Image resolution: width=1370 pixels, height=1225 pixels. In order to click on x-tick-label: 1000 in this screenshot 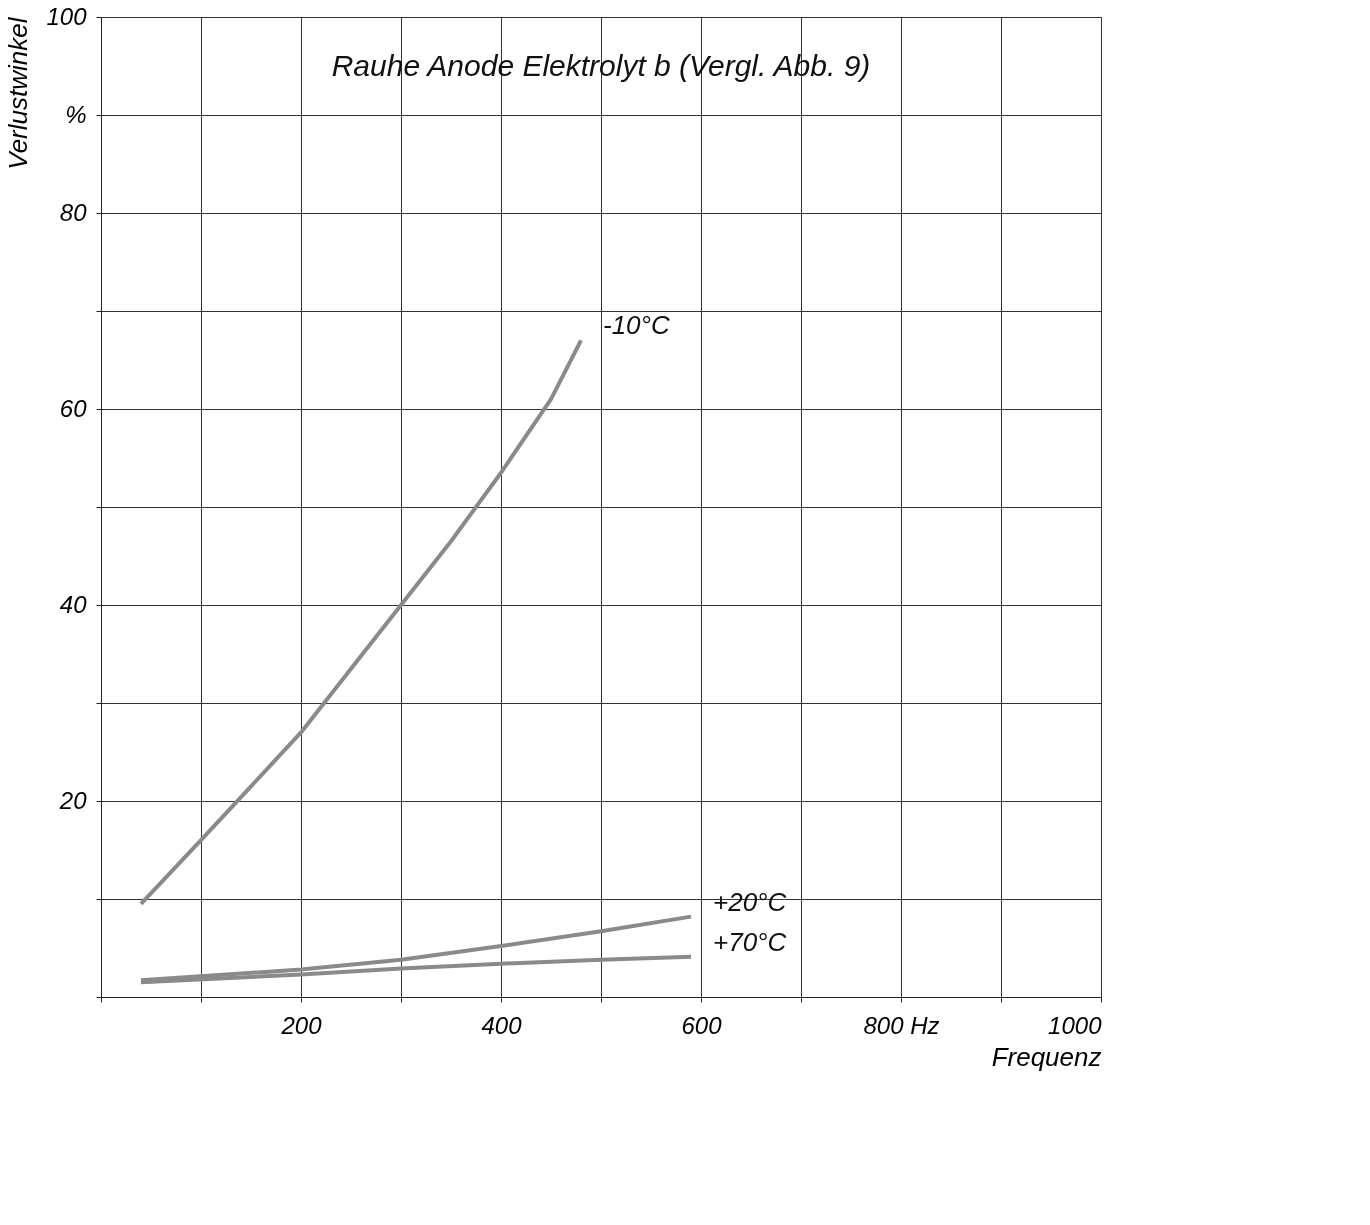, I will do `click(1075, 1025)`.